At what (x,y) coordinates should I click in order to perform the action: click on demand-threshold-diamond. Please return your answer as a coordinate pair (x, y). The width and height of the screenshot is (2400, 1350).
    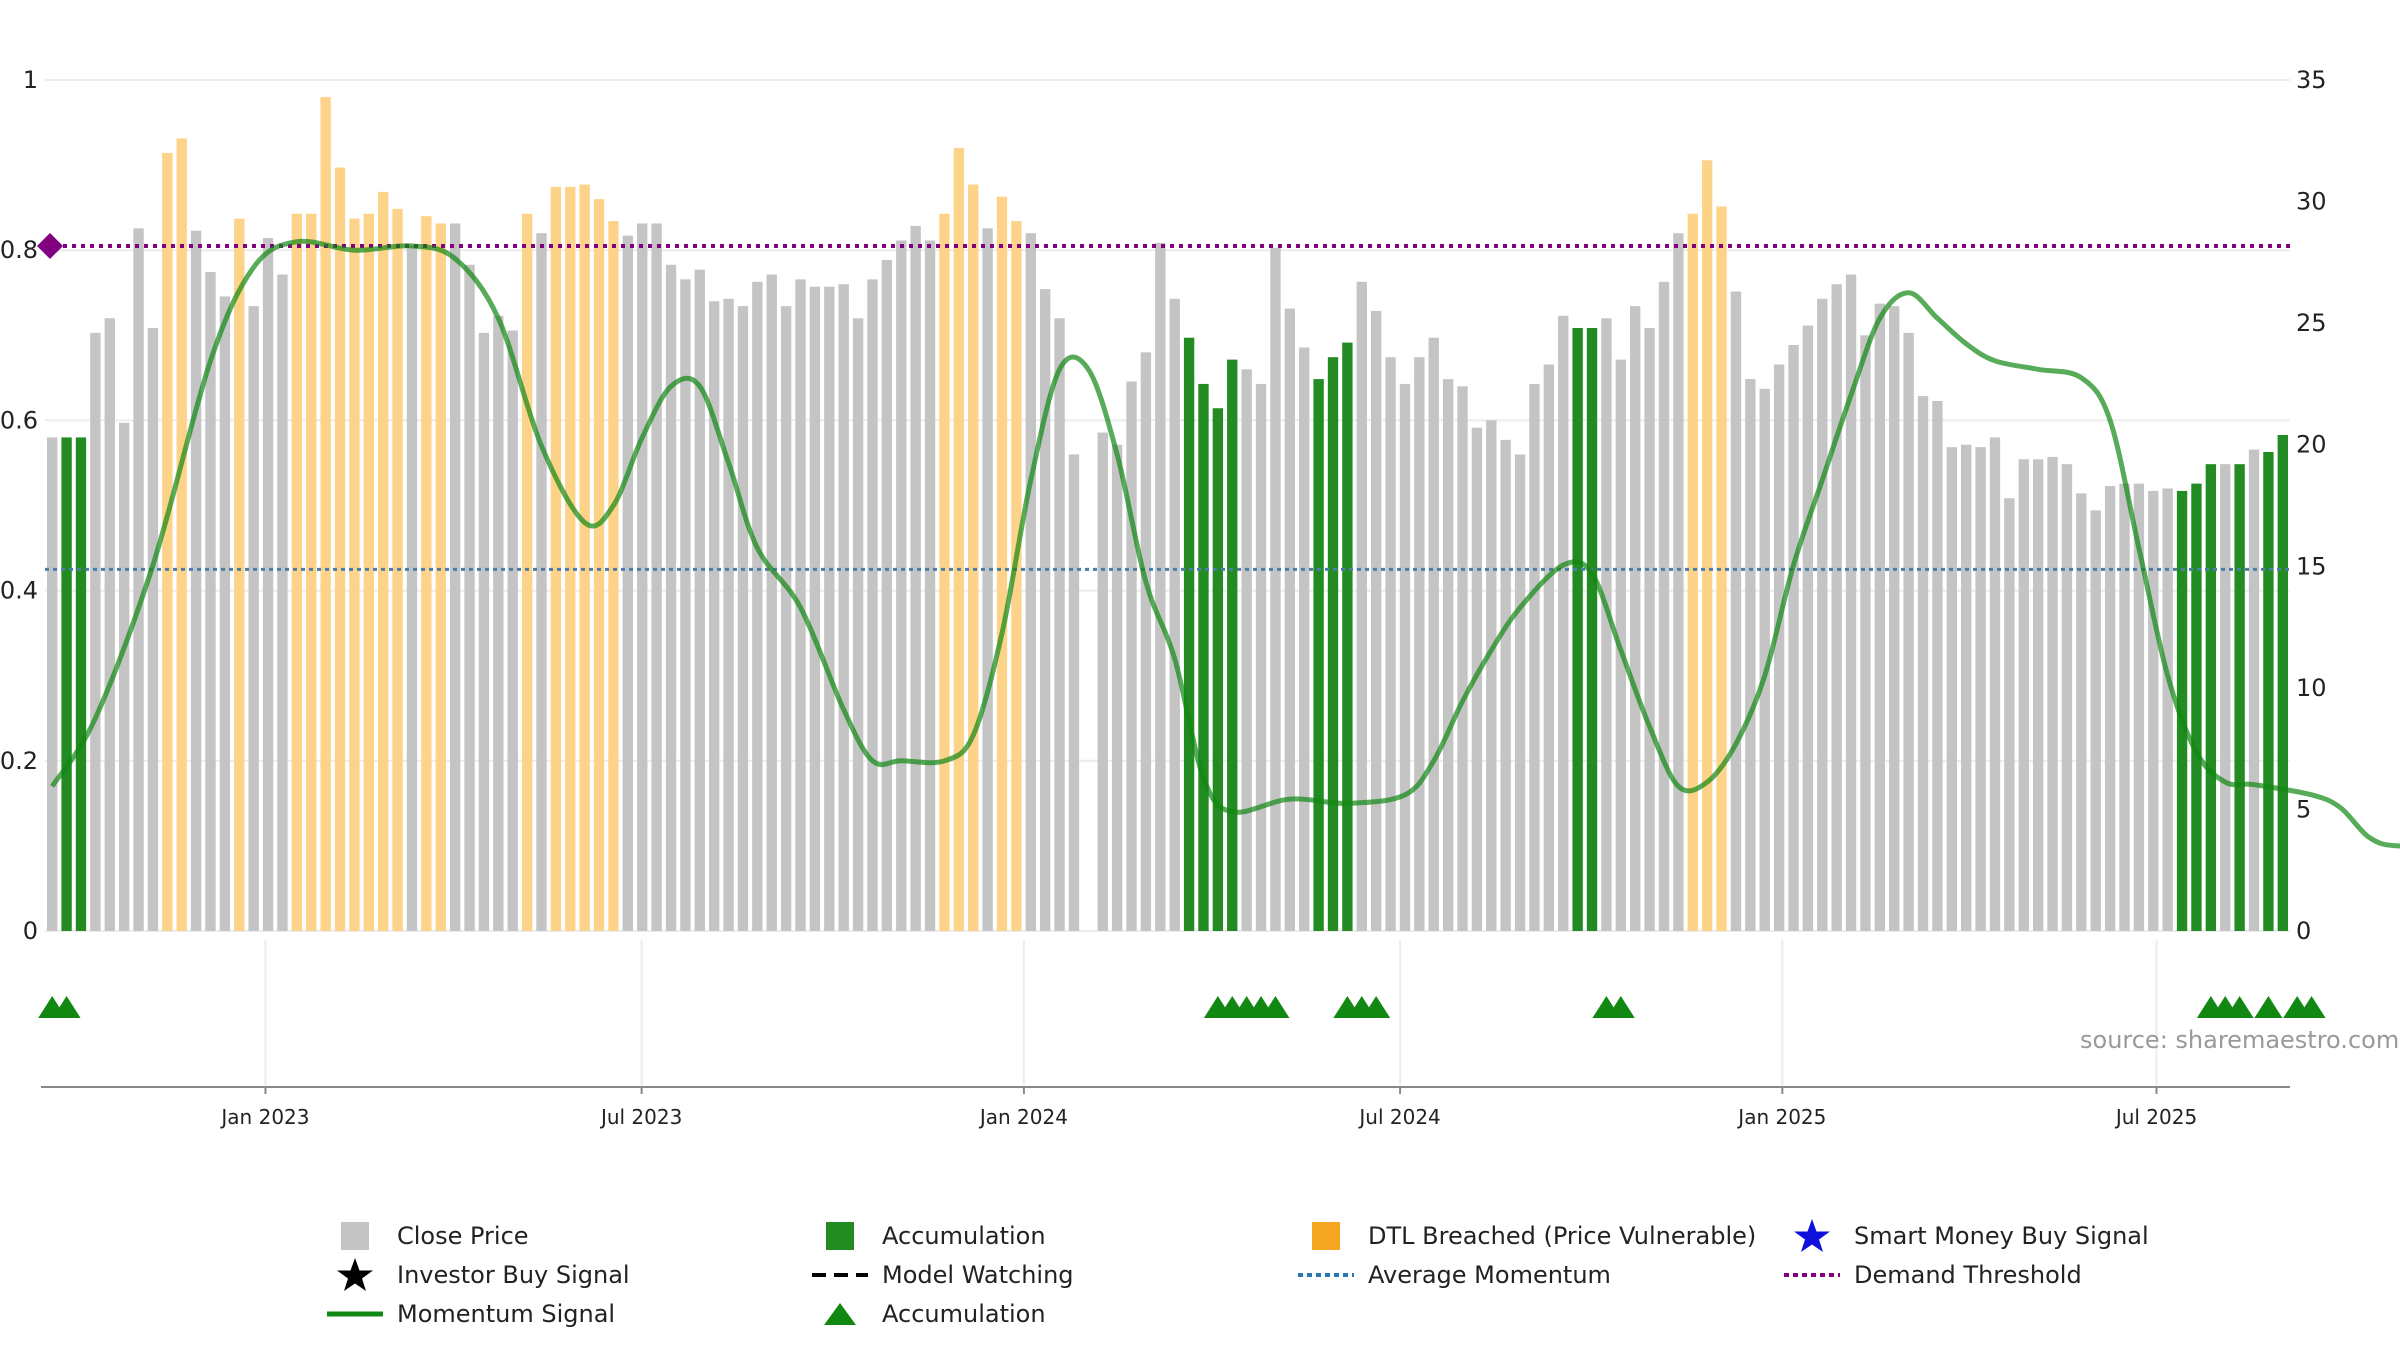
    Looking at the image, I should click on (50, 245).